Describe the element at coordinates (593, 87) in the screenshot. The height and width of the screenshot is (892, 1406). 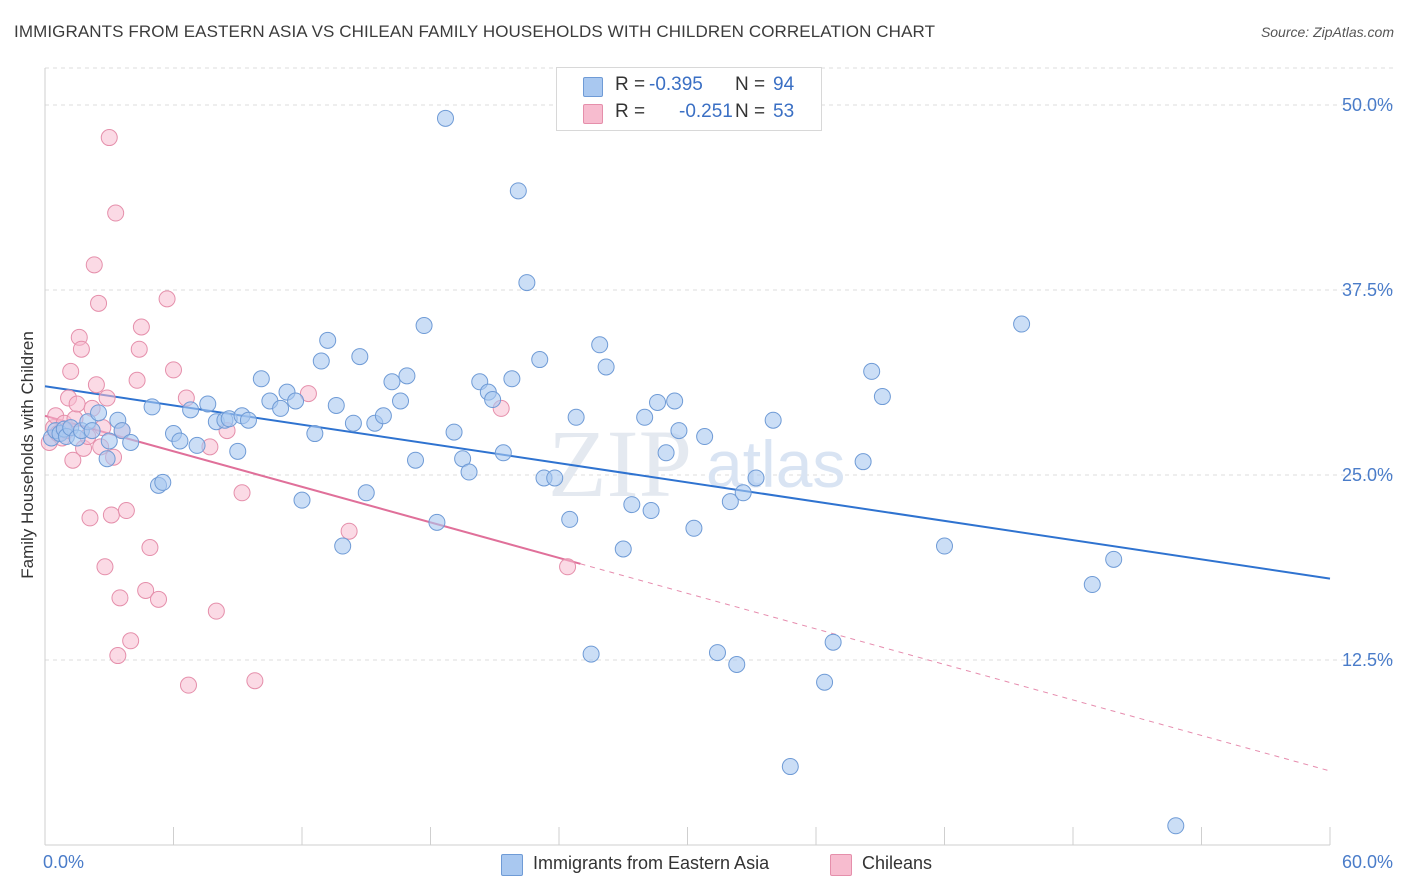
I see `legend-swatch-blue` at that location.